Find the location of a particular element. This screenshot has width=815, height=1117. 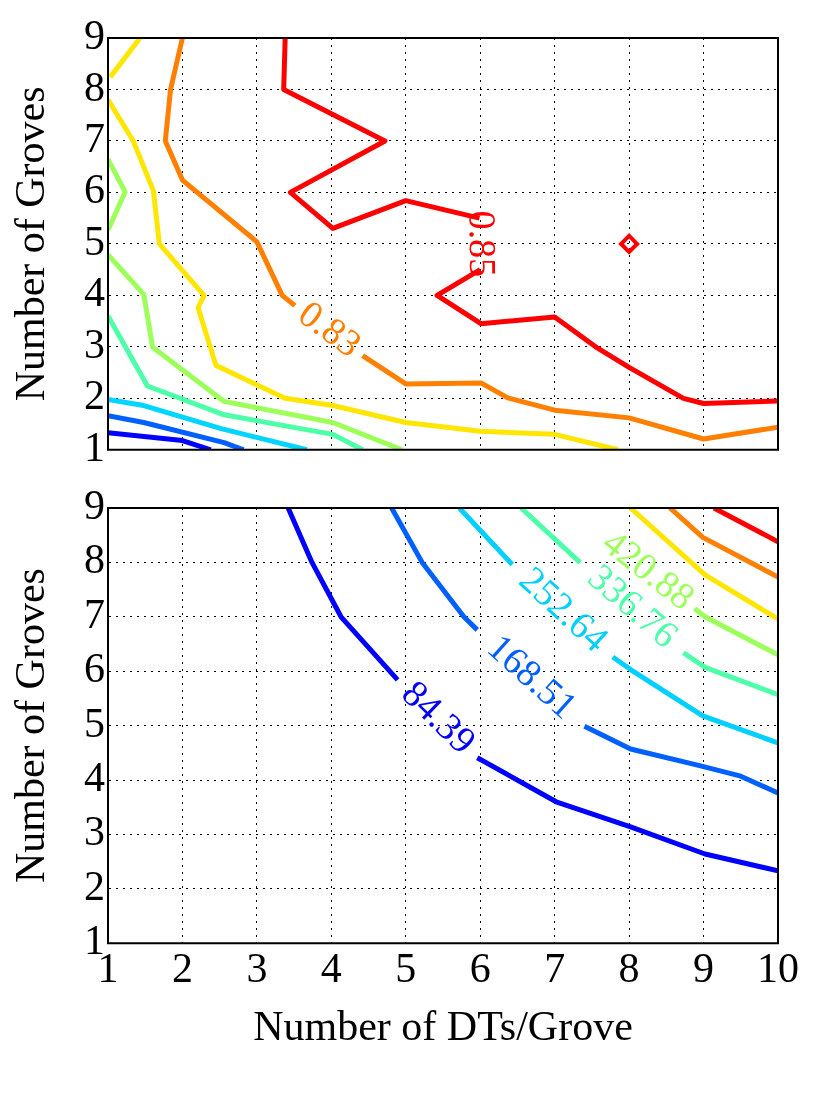

y-tick-label: 1 is located at coordinates (94, 446).